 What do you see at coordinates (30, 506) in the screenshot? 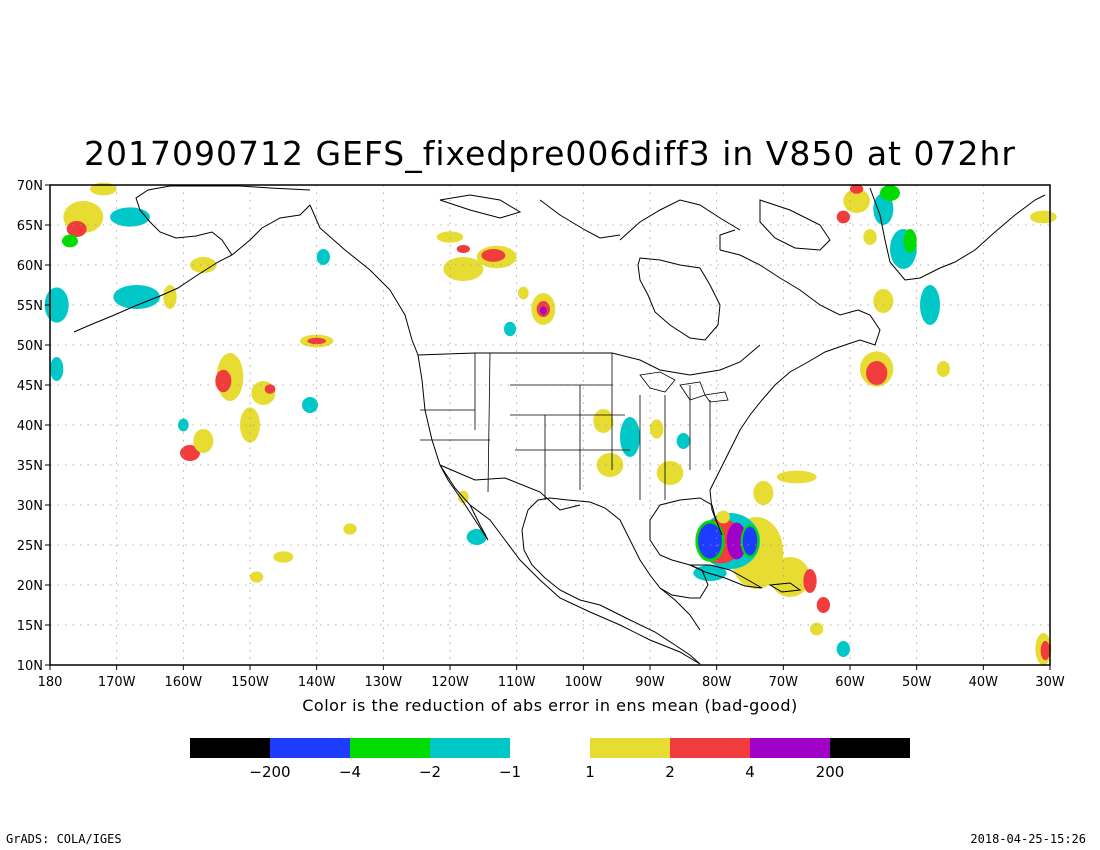
I see `lat-tick-label: 30N` at bounding box center [30, 506].